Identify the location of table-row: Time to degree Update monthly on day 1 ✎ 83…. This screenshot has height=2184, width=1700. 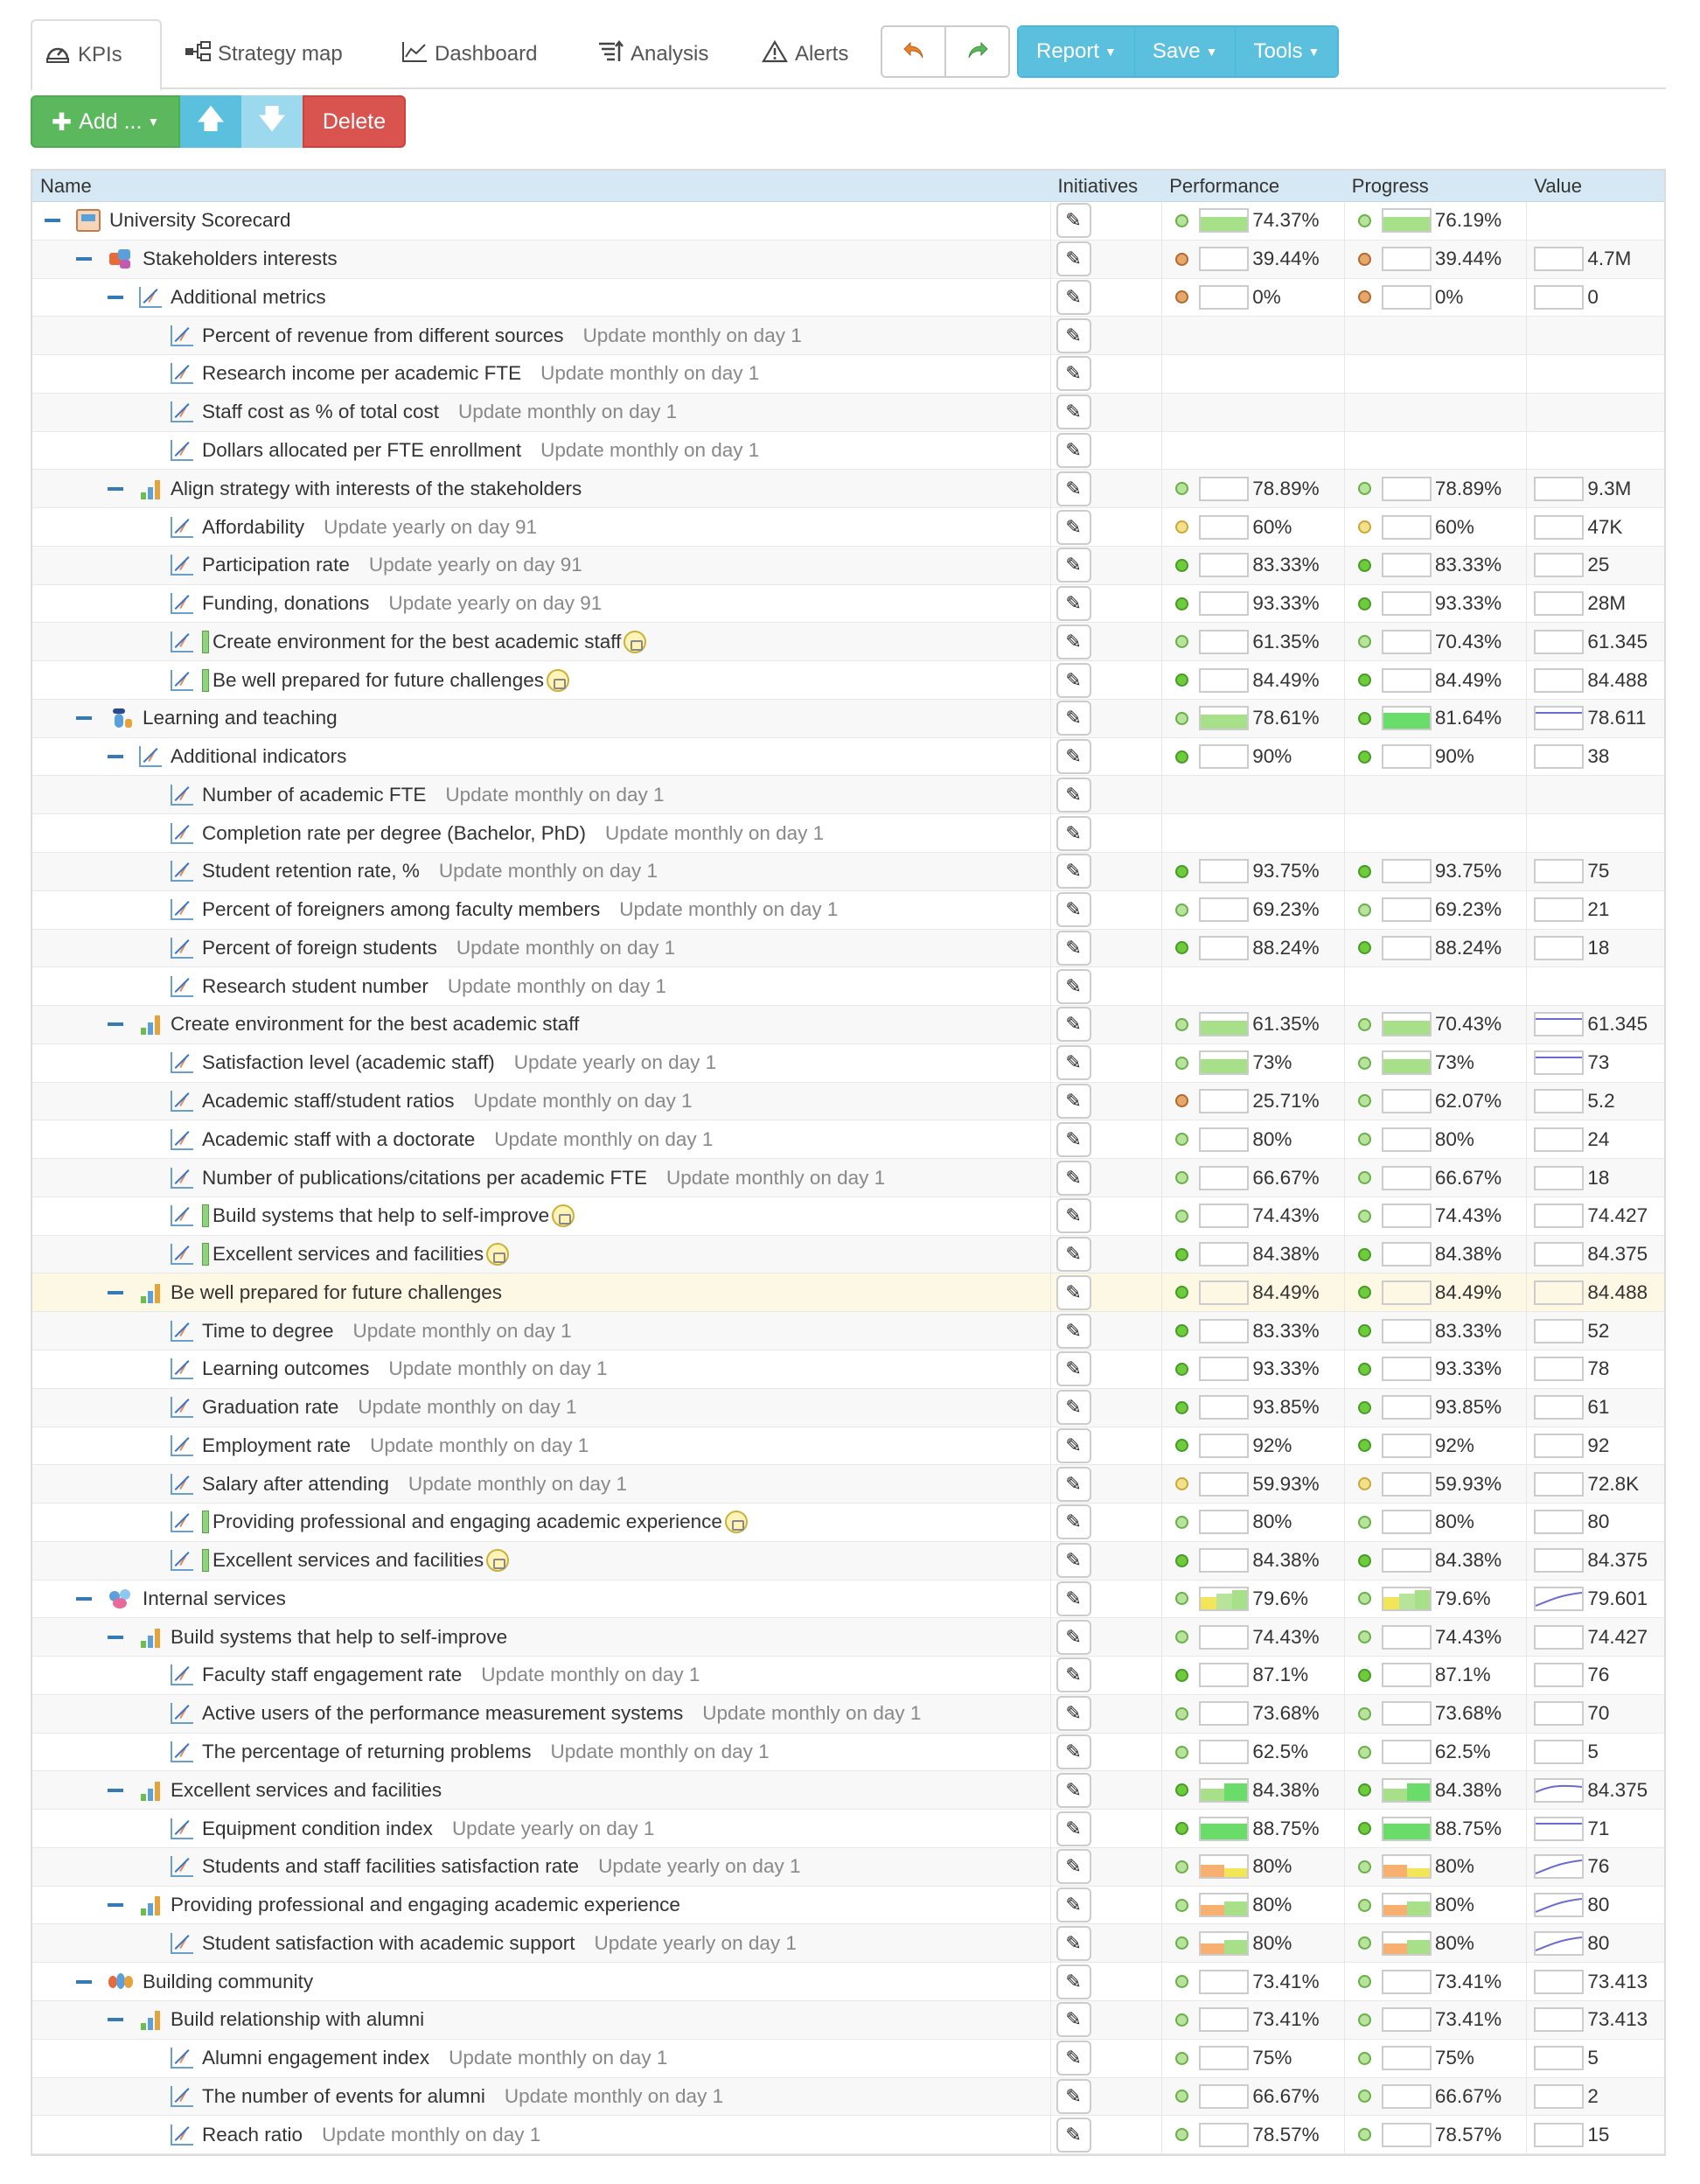
(848, 1331).